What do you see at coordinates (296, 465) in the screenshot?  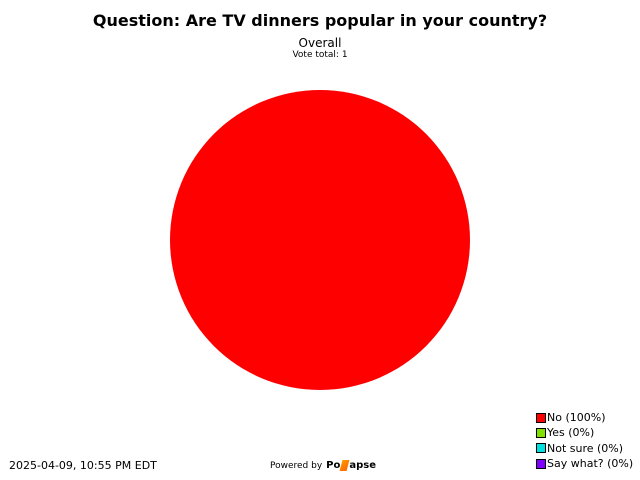 I see `powered-by-label: Powered by` at bounding box center [296, 465].